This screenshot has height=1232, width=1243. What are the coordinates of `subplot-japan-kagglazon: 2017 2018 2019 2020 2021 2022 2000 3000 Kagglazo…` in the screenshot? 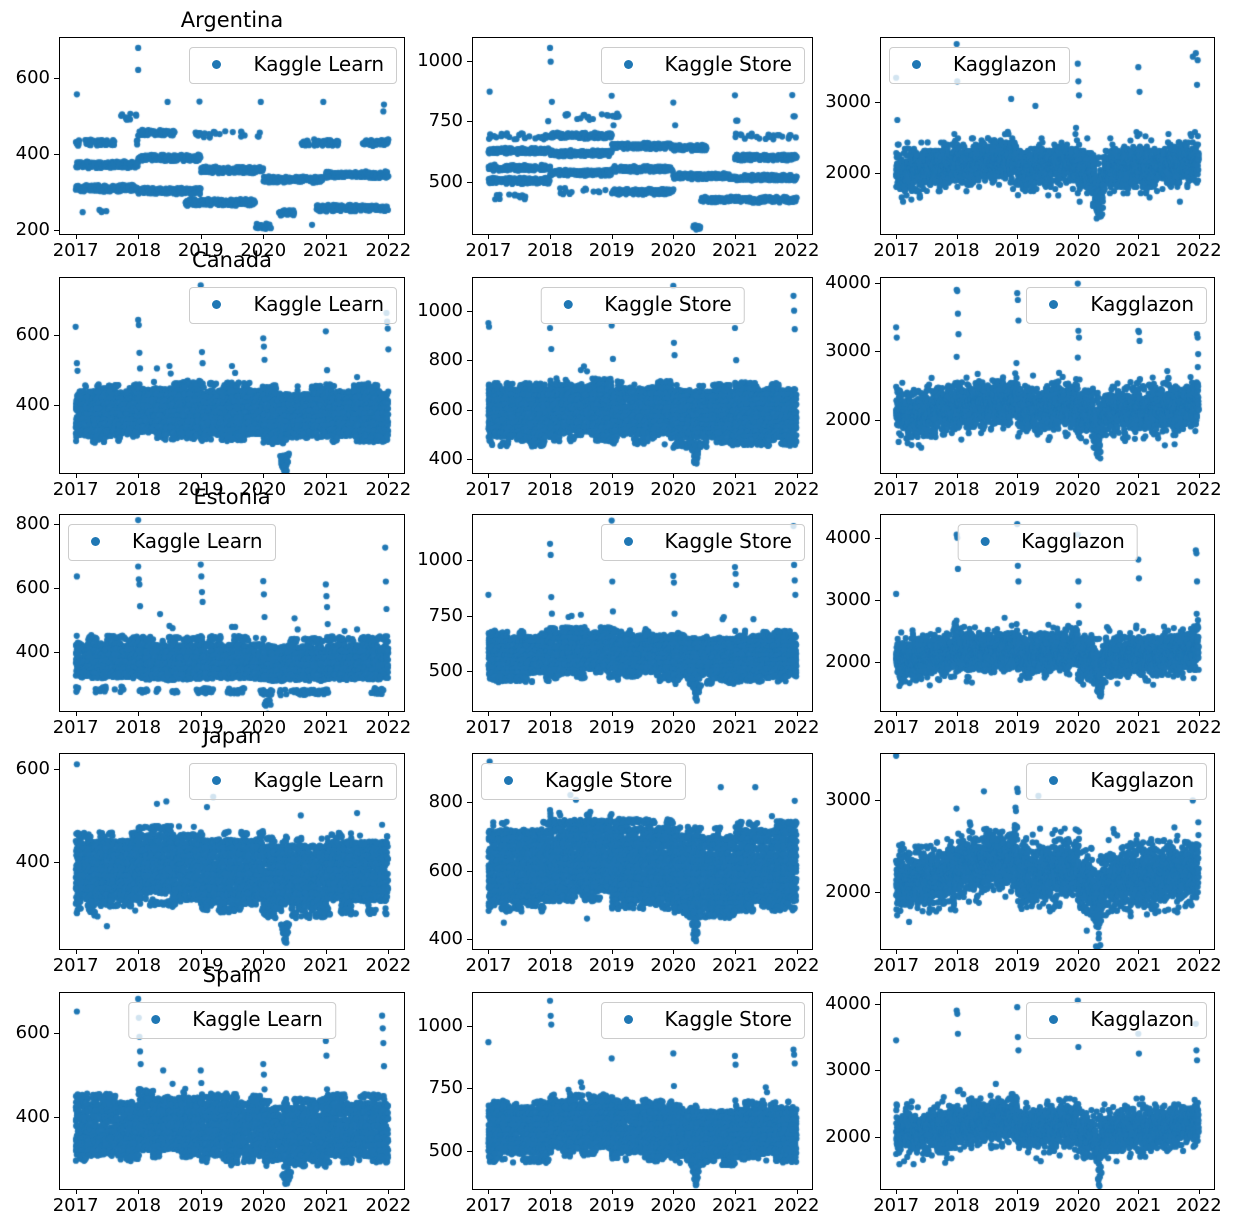 It's located at (1023, 864).